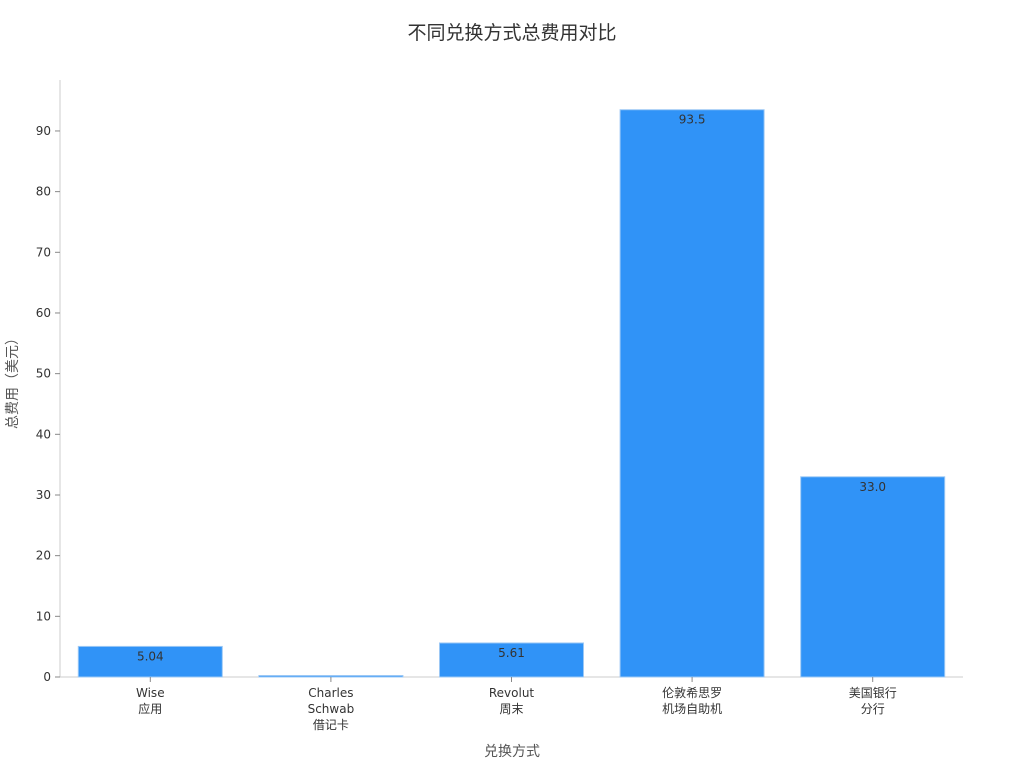  Describe the element at coordinates (43, 556) in the screenshot. I see `y-tick-label: 20` at that location.